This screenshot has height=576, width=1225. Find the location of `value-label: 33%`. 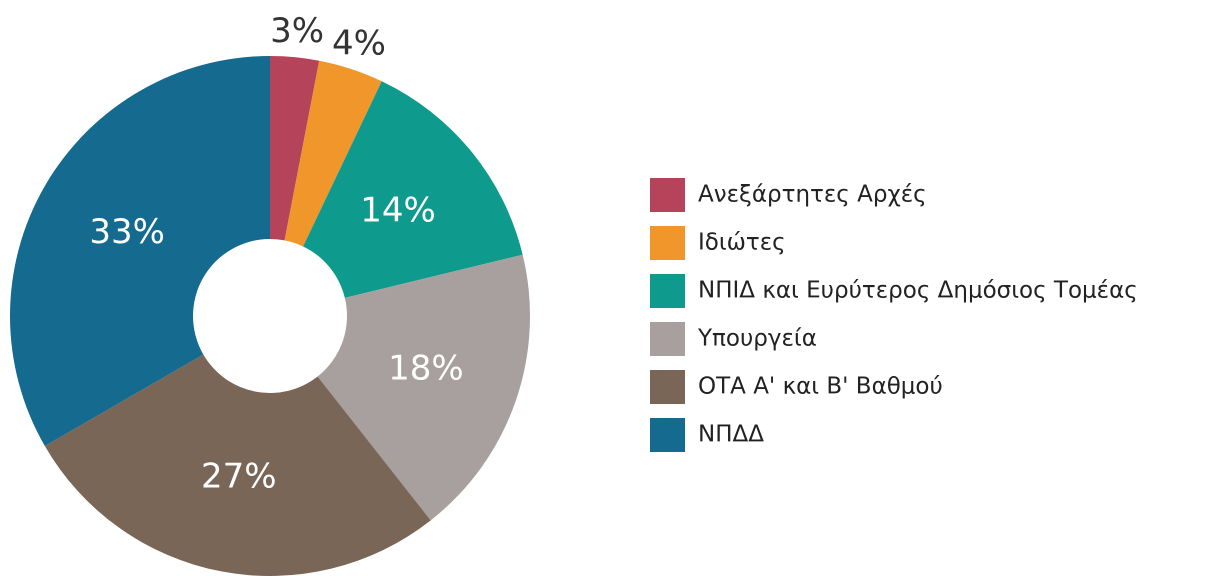

value-label: 33% is located at coordinates (127, 232).